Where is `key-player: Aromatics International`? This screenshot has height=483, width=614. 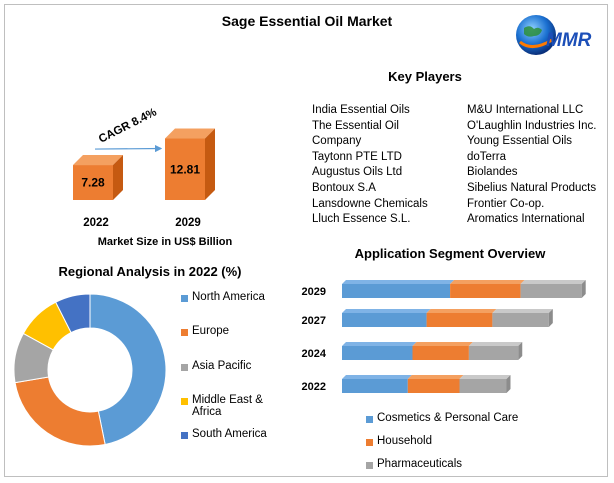 key-player: Aromatics International is located at coordinates (526, 219).